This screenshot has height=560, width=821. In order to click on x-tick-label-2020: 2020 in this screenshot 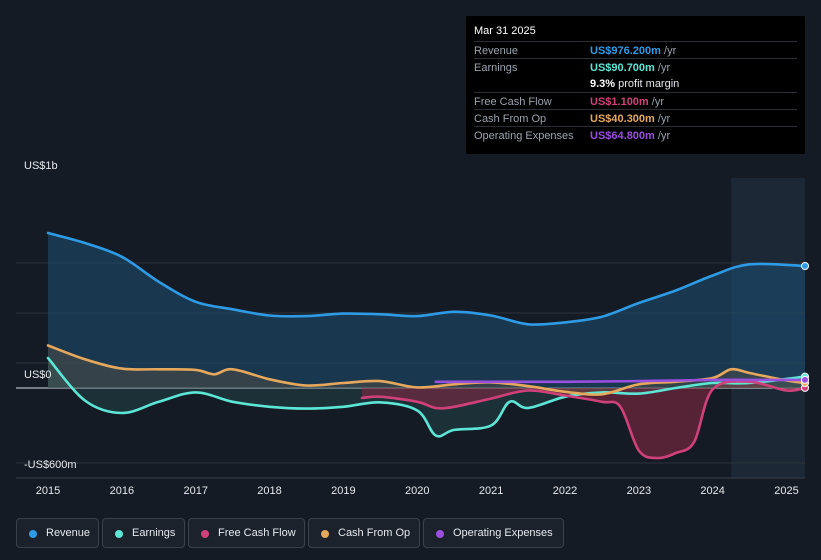, I will do `click(417, 491)`.